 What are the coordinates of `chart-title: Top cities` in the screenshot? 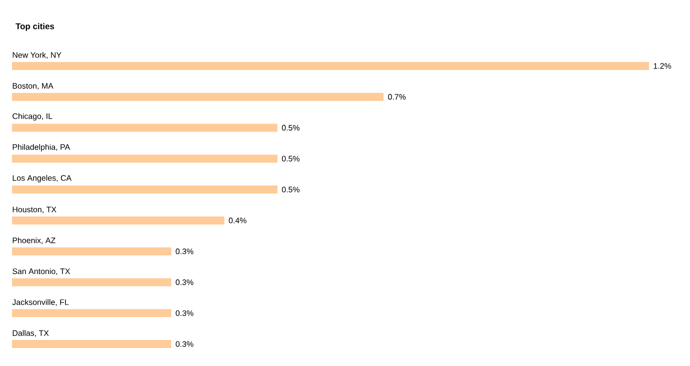 It's located at (35, 27).